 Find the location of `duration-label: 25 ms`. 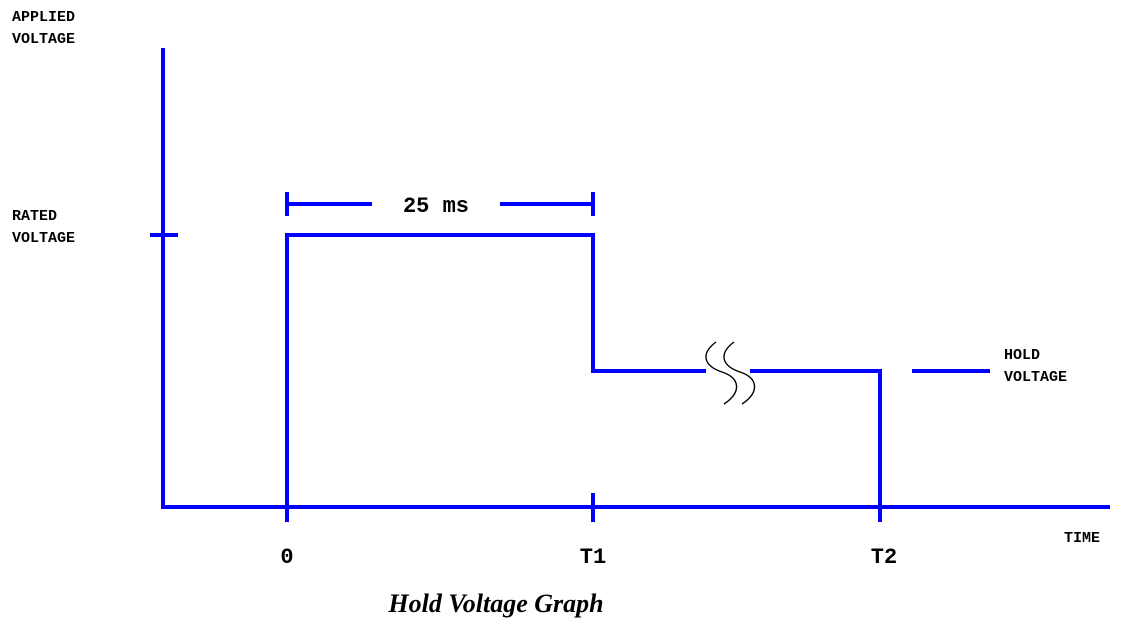

duration-label: 25 ms is located at coordinates (436, 206).